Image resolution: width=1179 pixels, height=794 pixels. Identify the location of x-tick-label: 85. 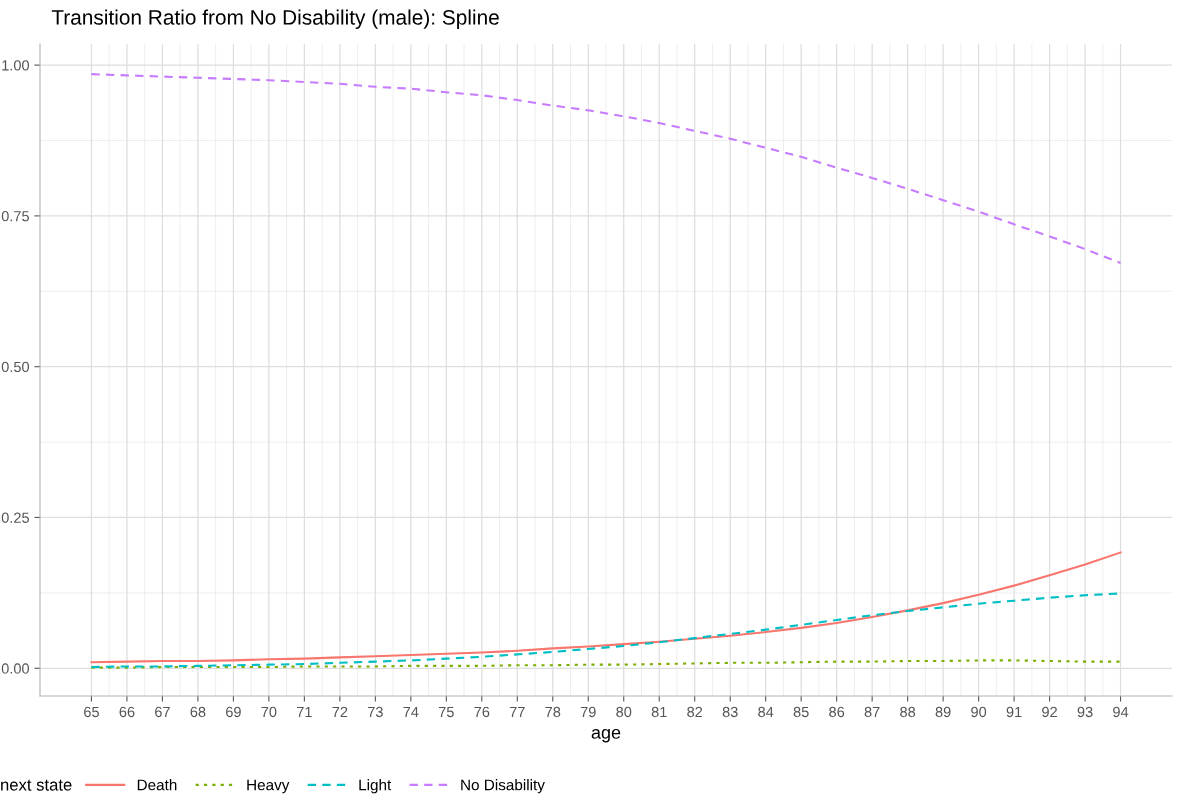
(801, 712).